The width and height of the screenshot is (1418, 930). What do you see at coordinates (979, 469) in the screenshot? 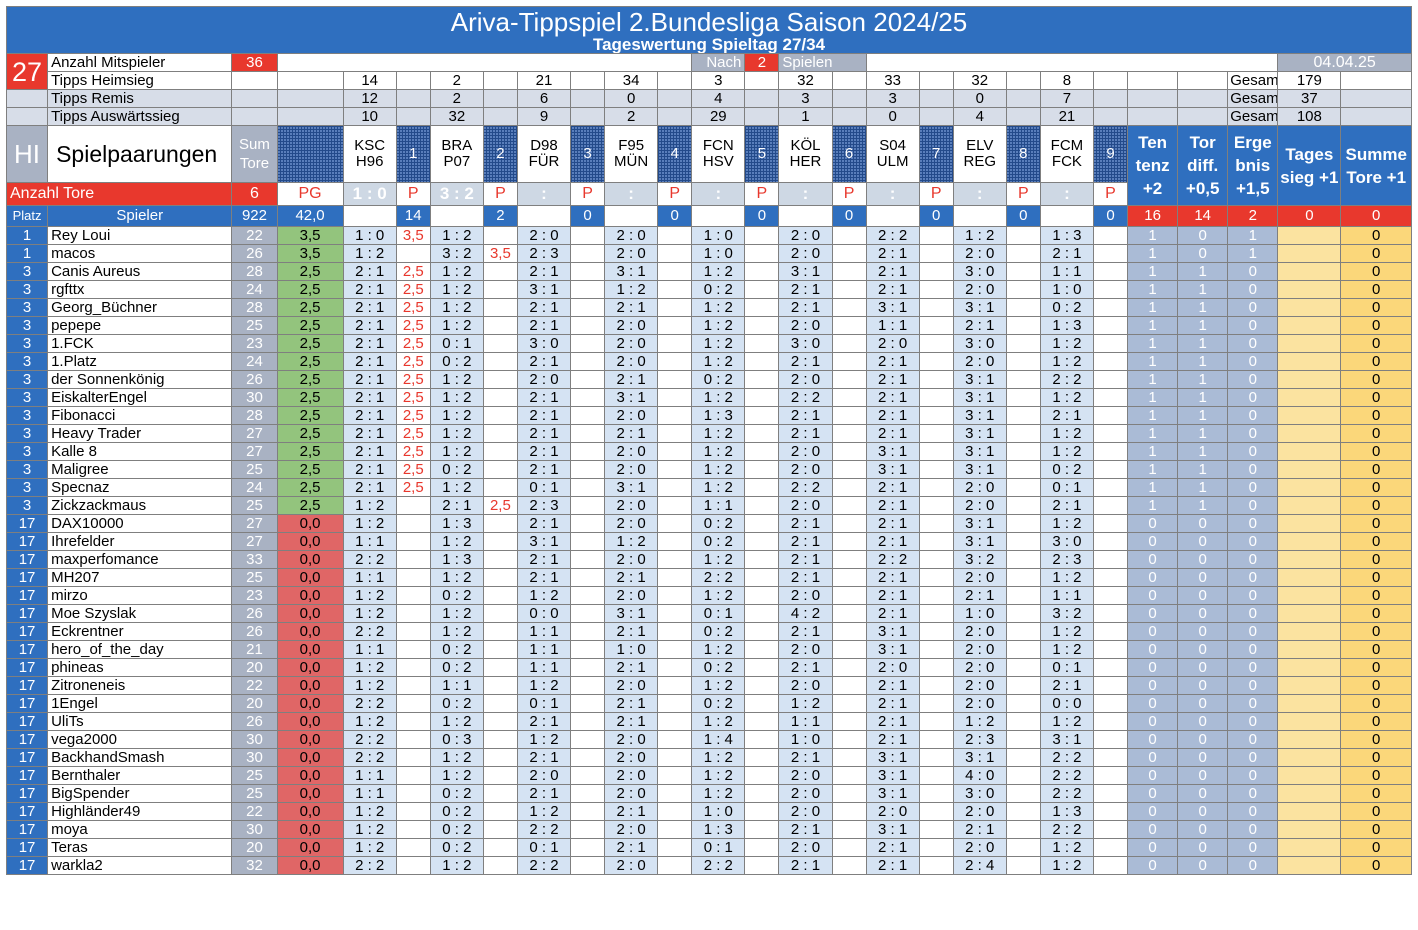
I see `player-tip: 3 : 1` at bounding box center [979, 469].